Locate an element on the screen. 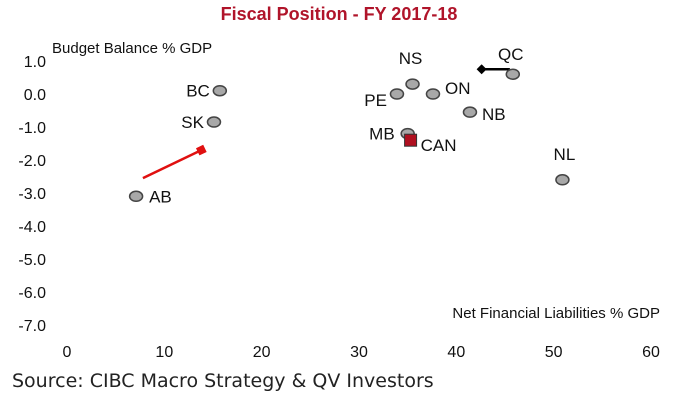 This screenshot has height=402, width=678. point-label-bc: BC is located at coordinates (198, 91).